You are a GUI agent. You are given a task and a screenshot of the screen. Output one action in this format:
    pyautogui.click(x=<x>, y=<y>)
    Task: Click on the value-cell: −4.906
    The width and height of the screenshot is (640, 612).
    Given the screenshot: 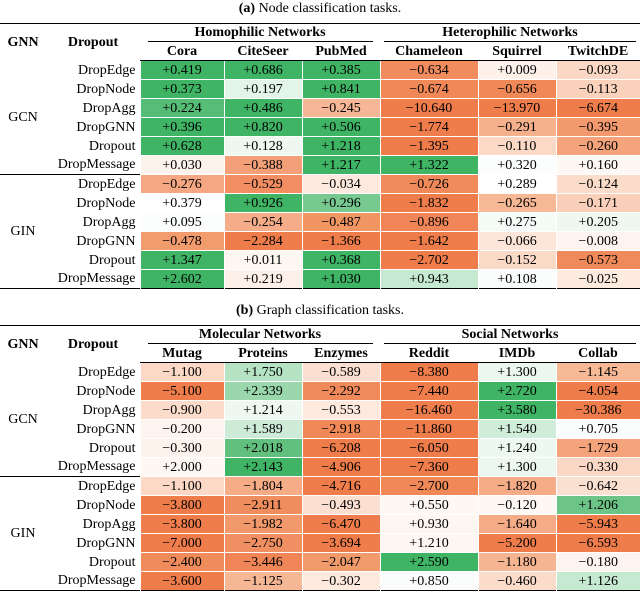 What is the action you would take?
    pyautogui.click(x=340, y=467)
    